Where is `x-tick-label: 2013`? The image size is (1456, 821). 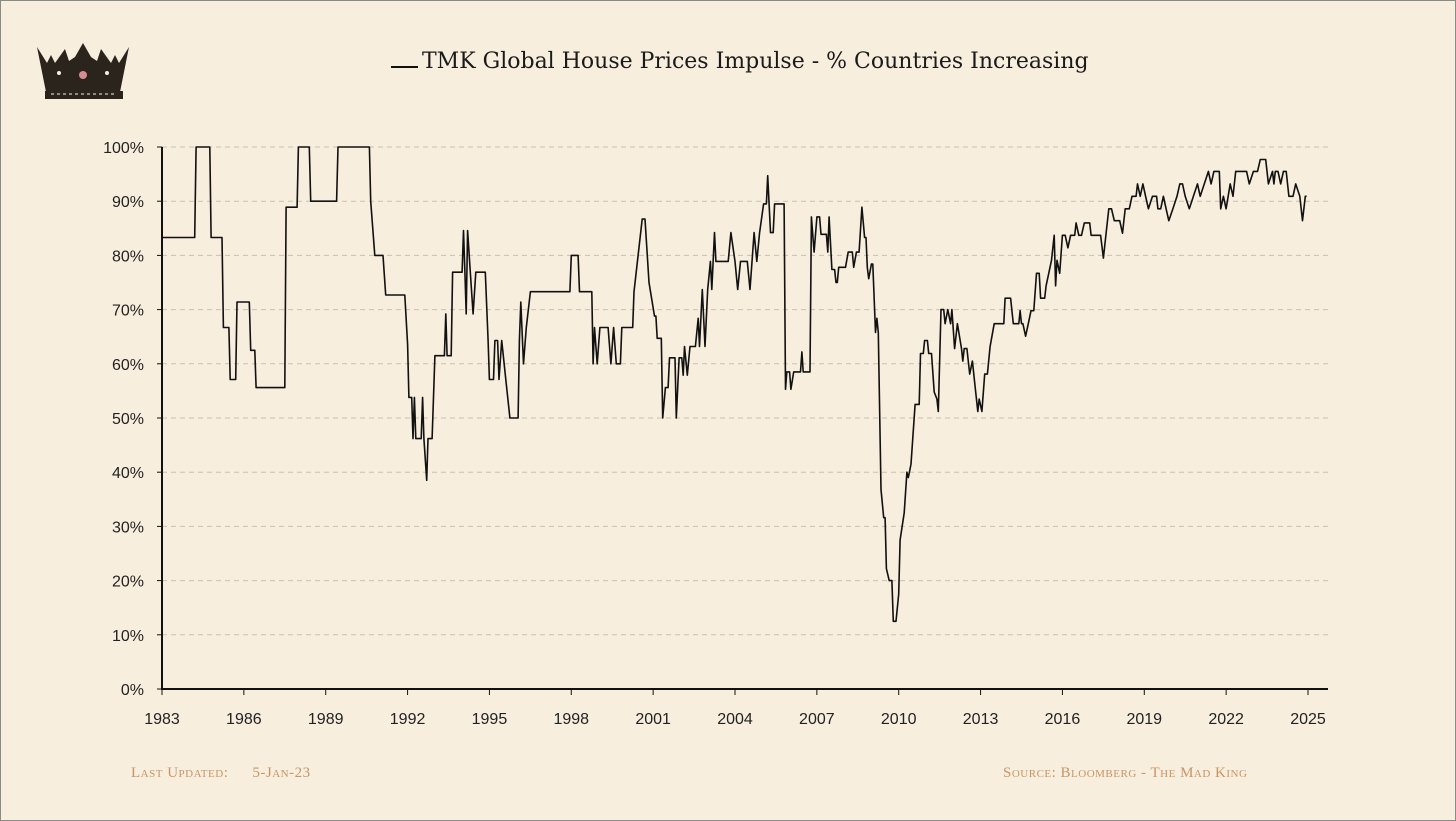
x-tick-label: 2013 is located at coordinates (981, 719).